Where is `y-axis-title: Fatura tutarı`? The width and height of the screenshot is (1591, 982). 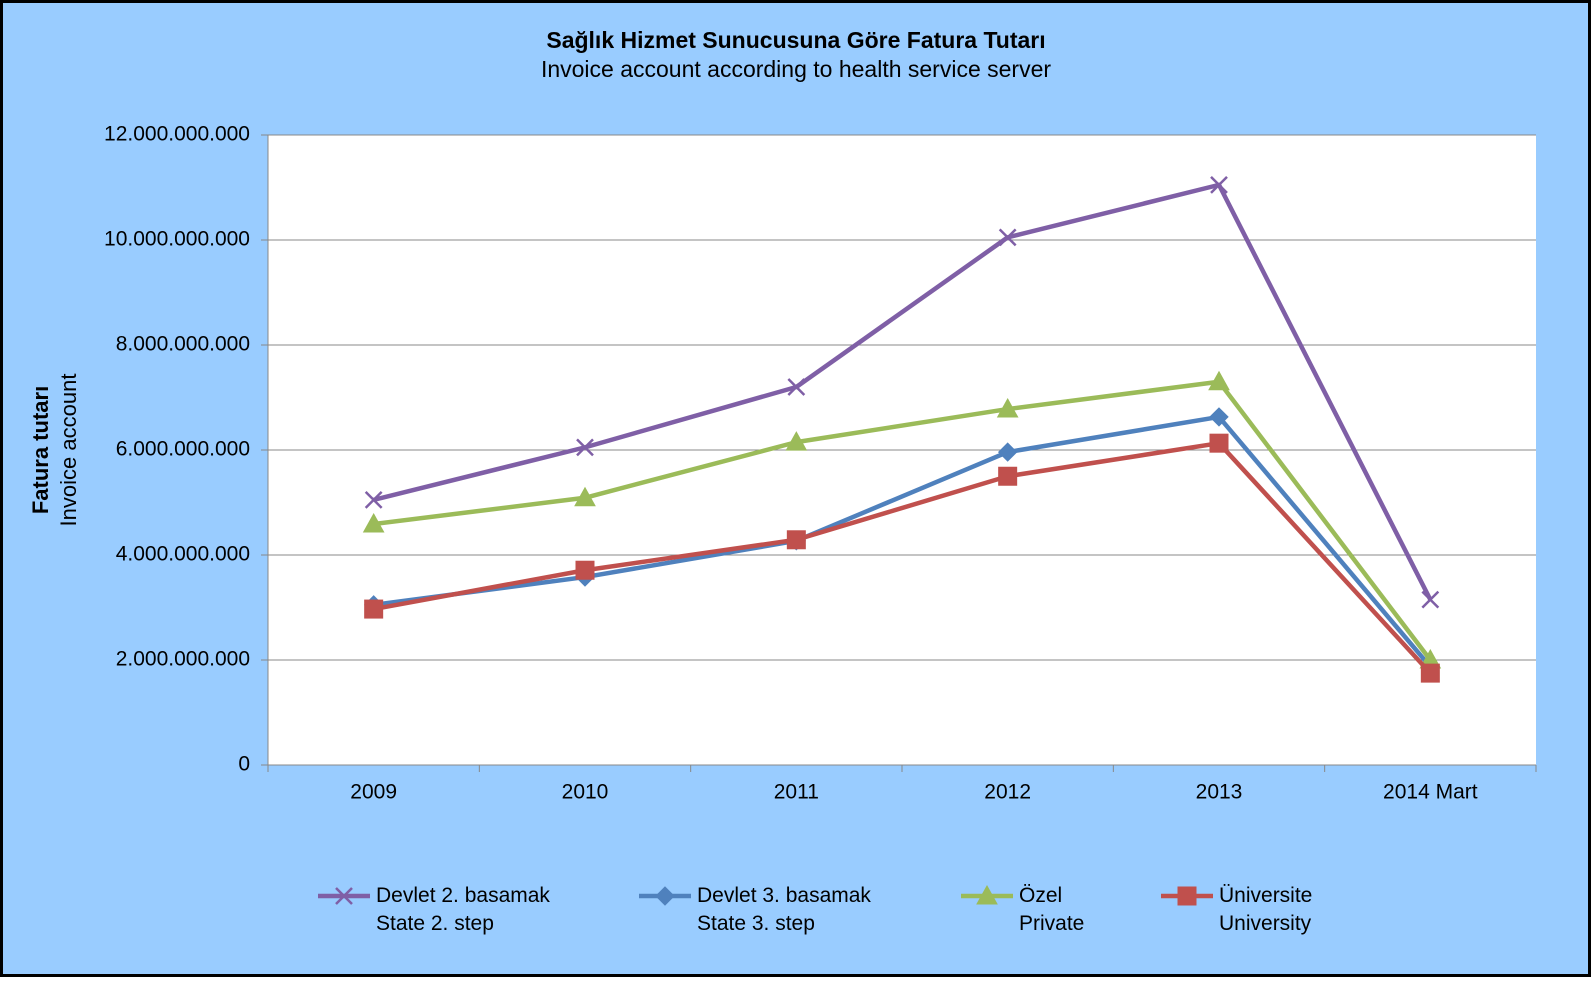 y-axis-title: Fatura tutarı is located at coordinates (40, 450).